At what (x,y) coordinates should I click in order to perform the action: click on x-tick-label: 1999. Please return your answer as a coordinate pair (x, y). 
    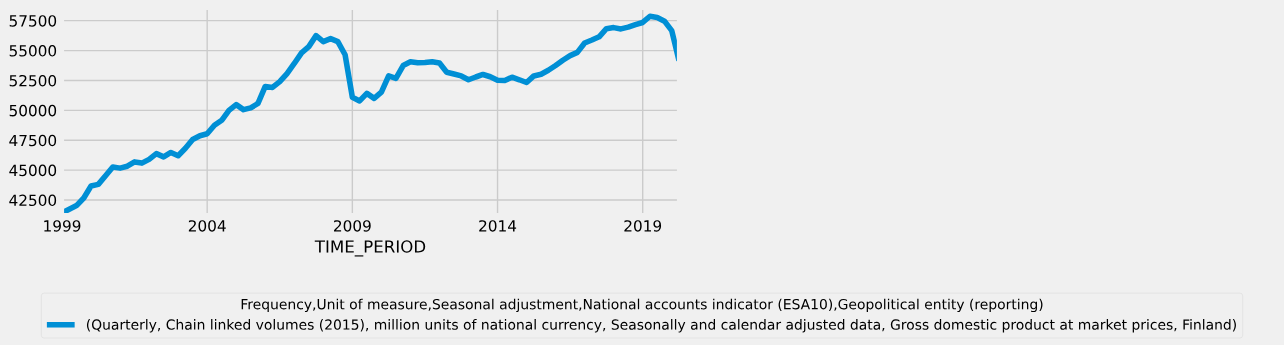
    Looking at the image, I should click on (62, 226).